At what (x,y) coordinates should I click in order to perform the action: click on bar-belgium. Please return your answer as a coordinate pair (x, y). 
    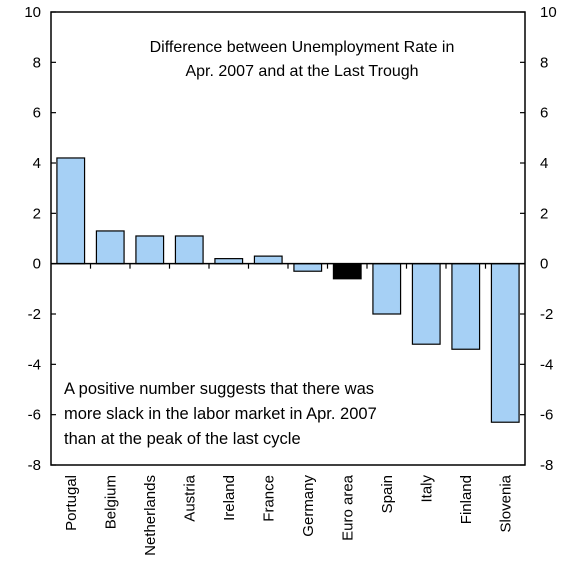
    Looking at the image, I should click on (110, 247).